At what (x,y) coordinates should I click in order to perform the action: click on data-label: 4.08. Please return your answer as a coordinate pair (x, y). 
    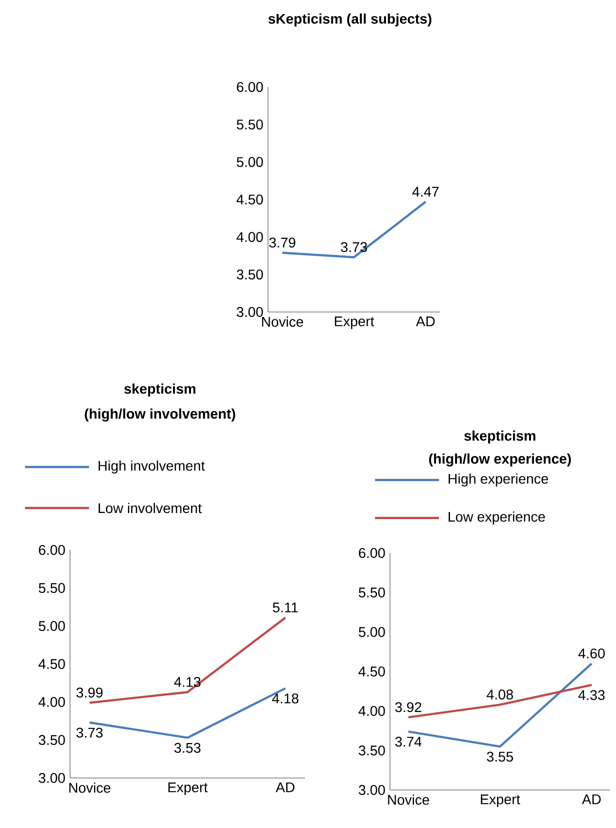
    Looking at the image, I should click on (500, 695).